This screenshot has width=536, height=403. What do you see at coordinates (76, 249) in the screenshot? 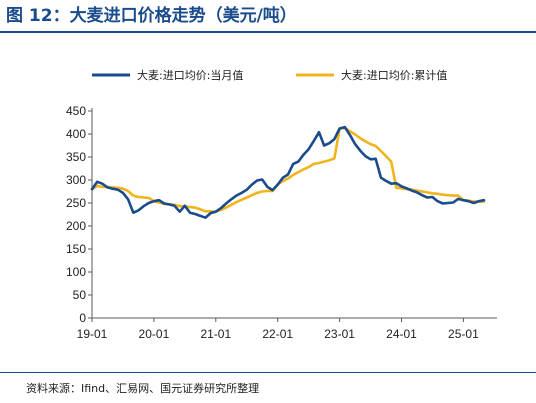
I see `y-tick-label: 150` at bounding box center [76, 249].